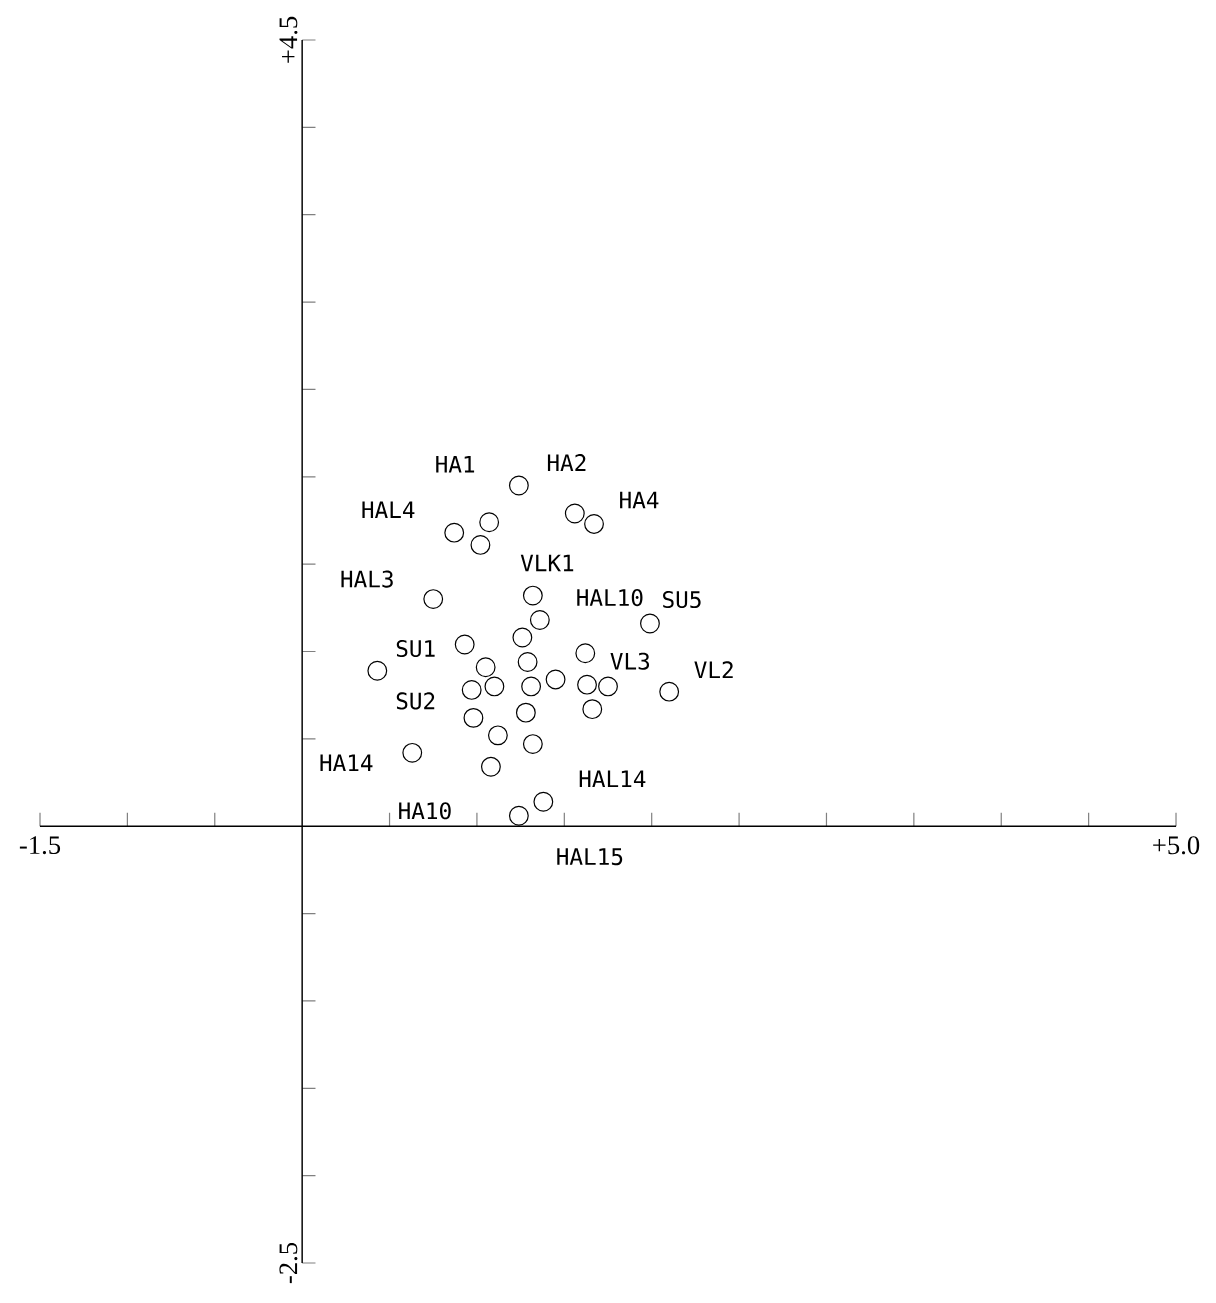  What do you see at coordinates (40, 845) in the screenshot?
I see `x-tick-label: -1.5` at bounding box center [40, 845].